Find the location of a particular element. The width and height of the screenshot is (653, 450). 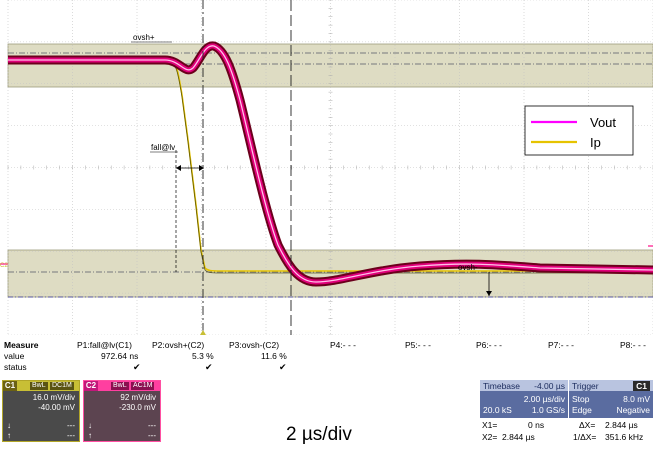

c1-offset: -40.00 mV is located at coordinates (56, 407).